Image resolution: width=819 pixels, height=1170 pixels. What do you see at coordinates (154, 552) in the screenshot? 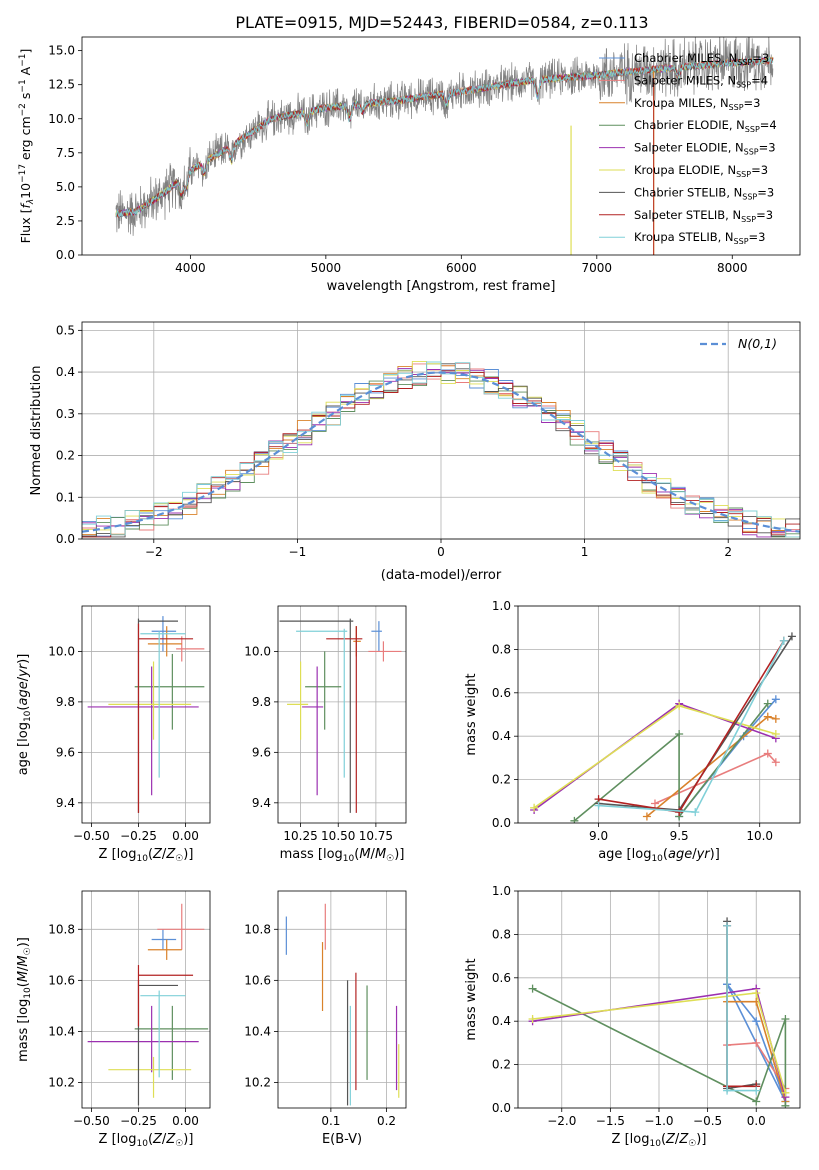
I see `x-tick-label: −2` at bounding box center [154, 552].